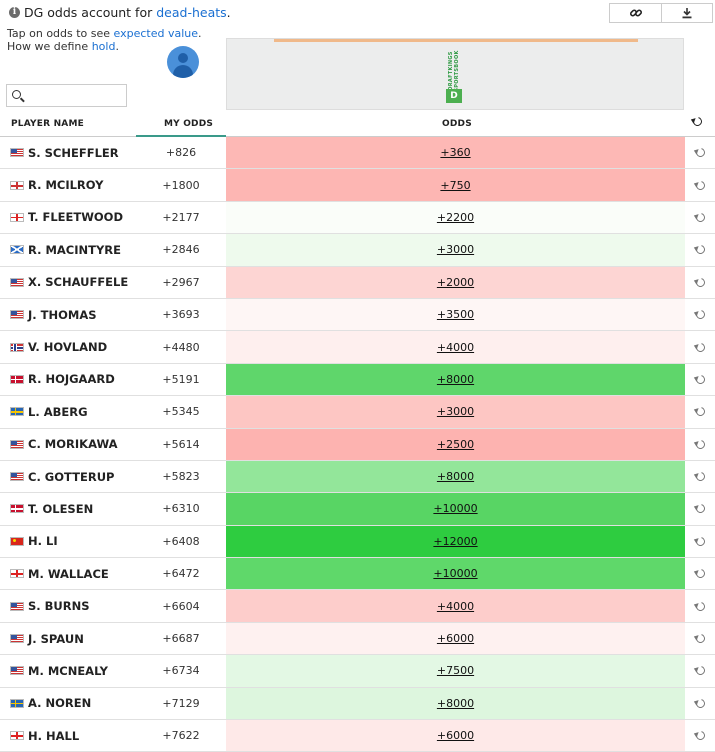  Describe the element at coordinates (34, 541) in the screenshot. I see `player-cell: H. LI` at that location.